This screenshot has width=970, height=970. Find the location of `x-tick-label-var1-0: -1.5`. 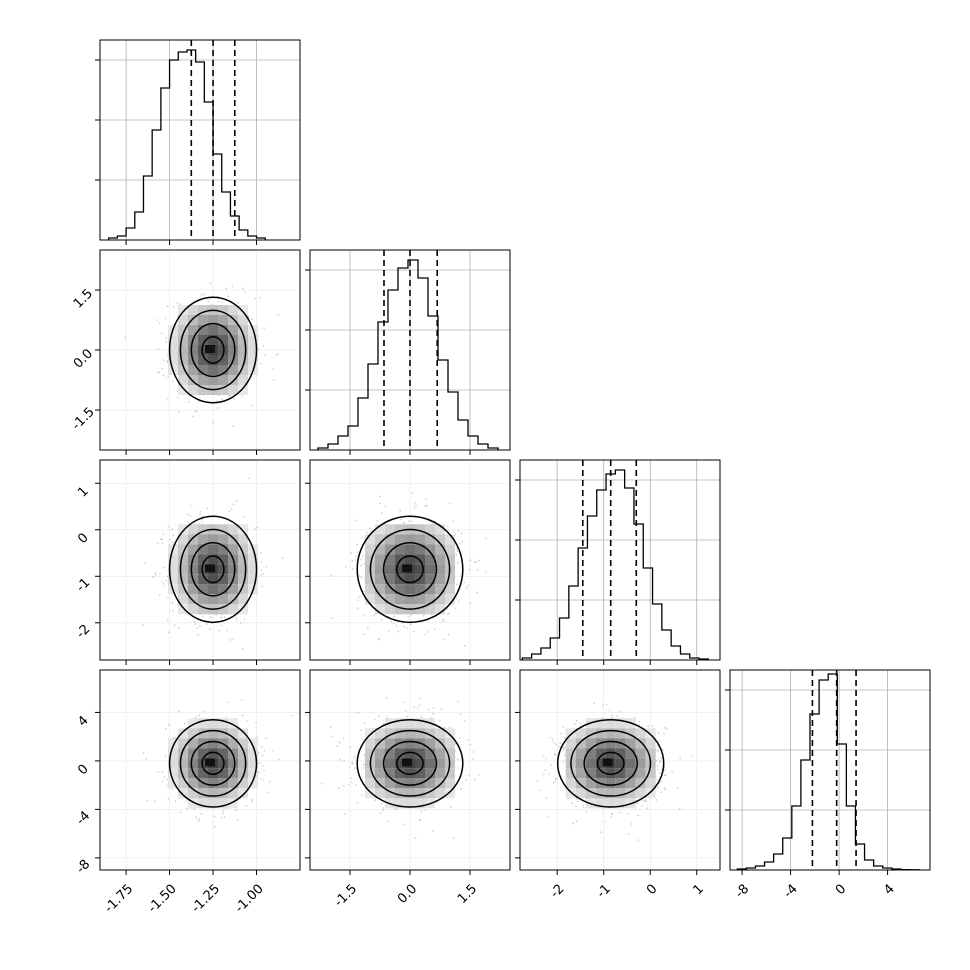

x-tick-label-var1-0: -1.5 is located at coordinates (346, 896).